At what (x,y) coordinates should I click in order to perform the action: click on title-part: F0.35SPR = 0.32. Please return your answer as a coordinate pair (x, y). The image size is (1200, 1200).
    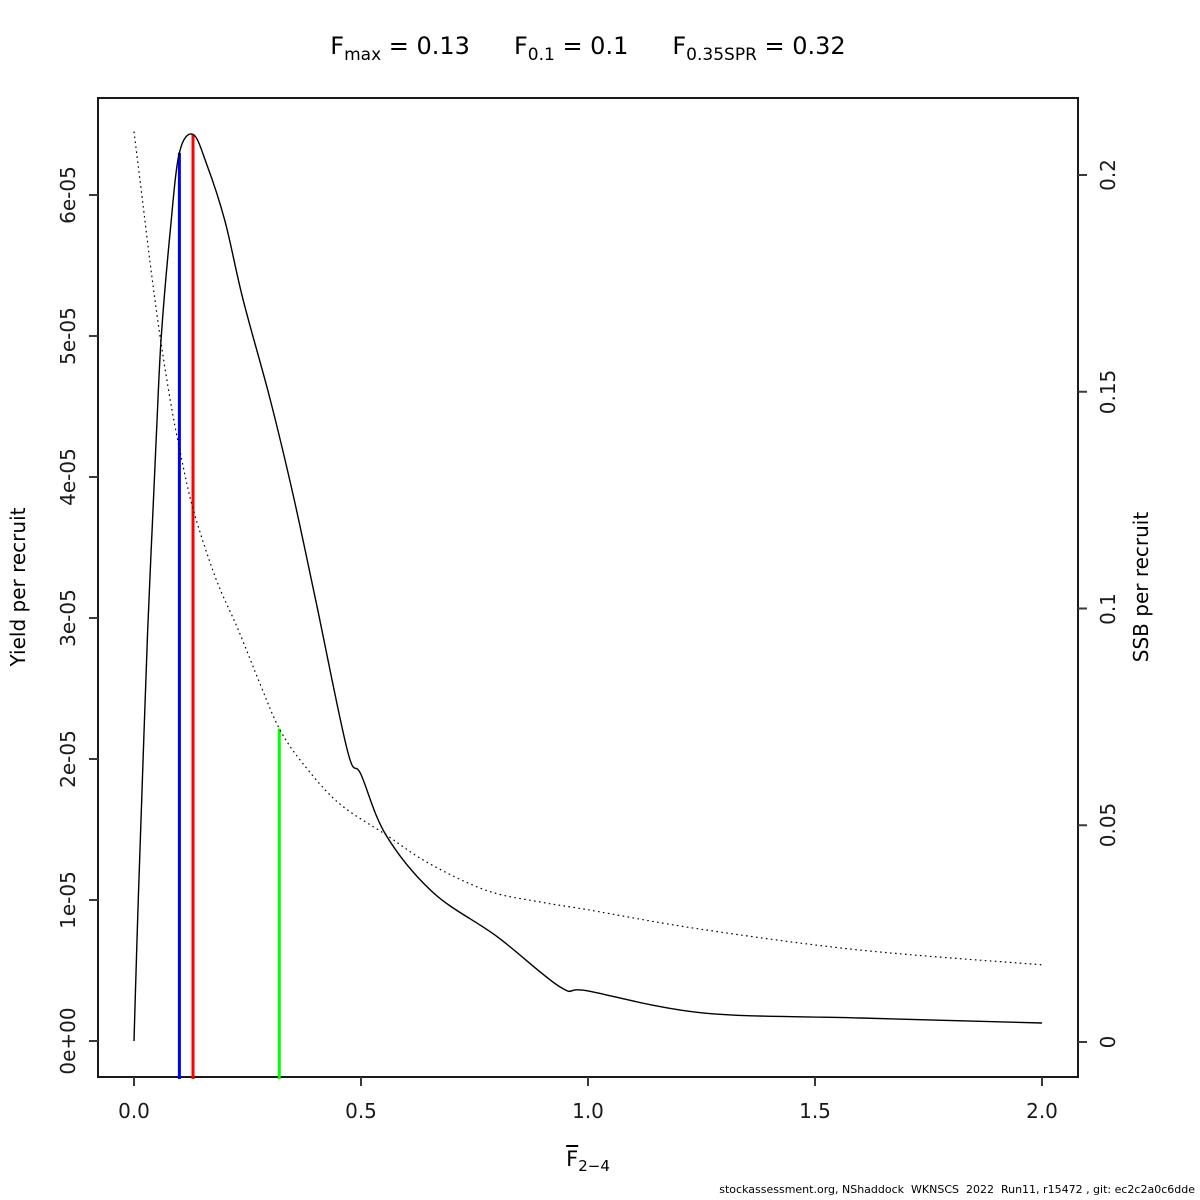
    Looking at the image, I should click on (759, 48).